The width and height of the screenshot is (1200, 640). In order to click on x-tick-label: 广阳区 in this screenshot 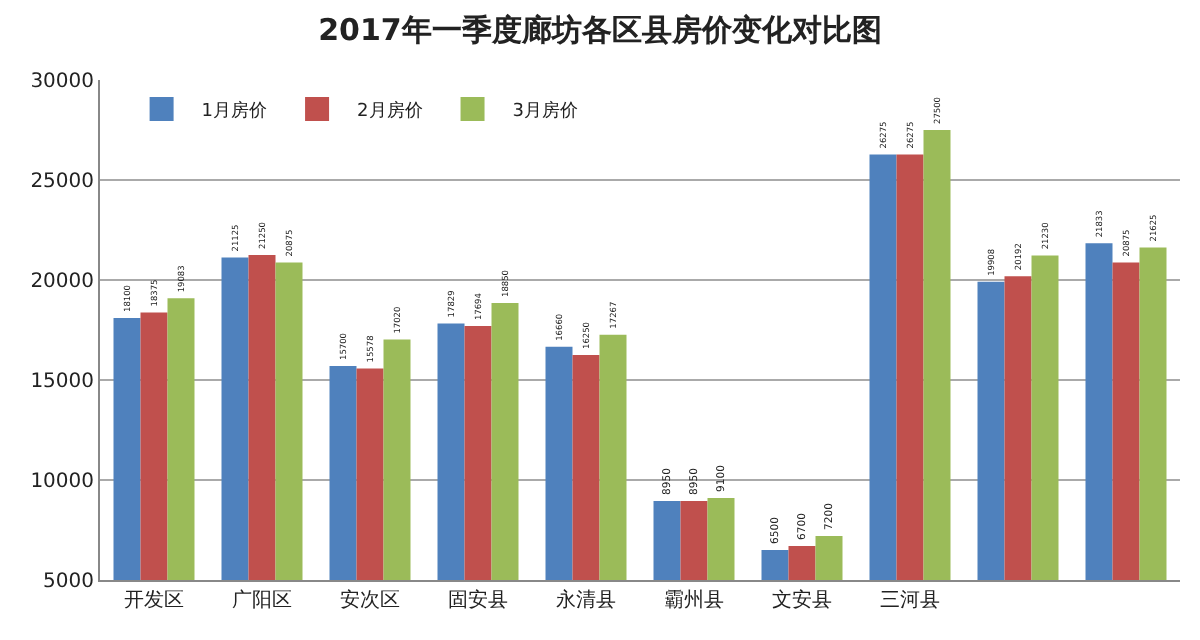, I will do `click(262, 600)`.